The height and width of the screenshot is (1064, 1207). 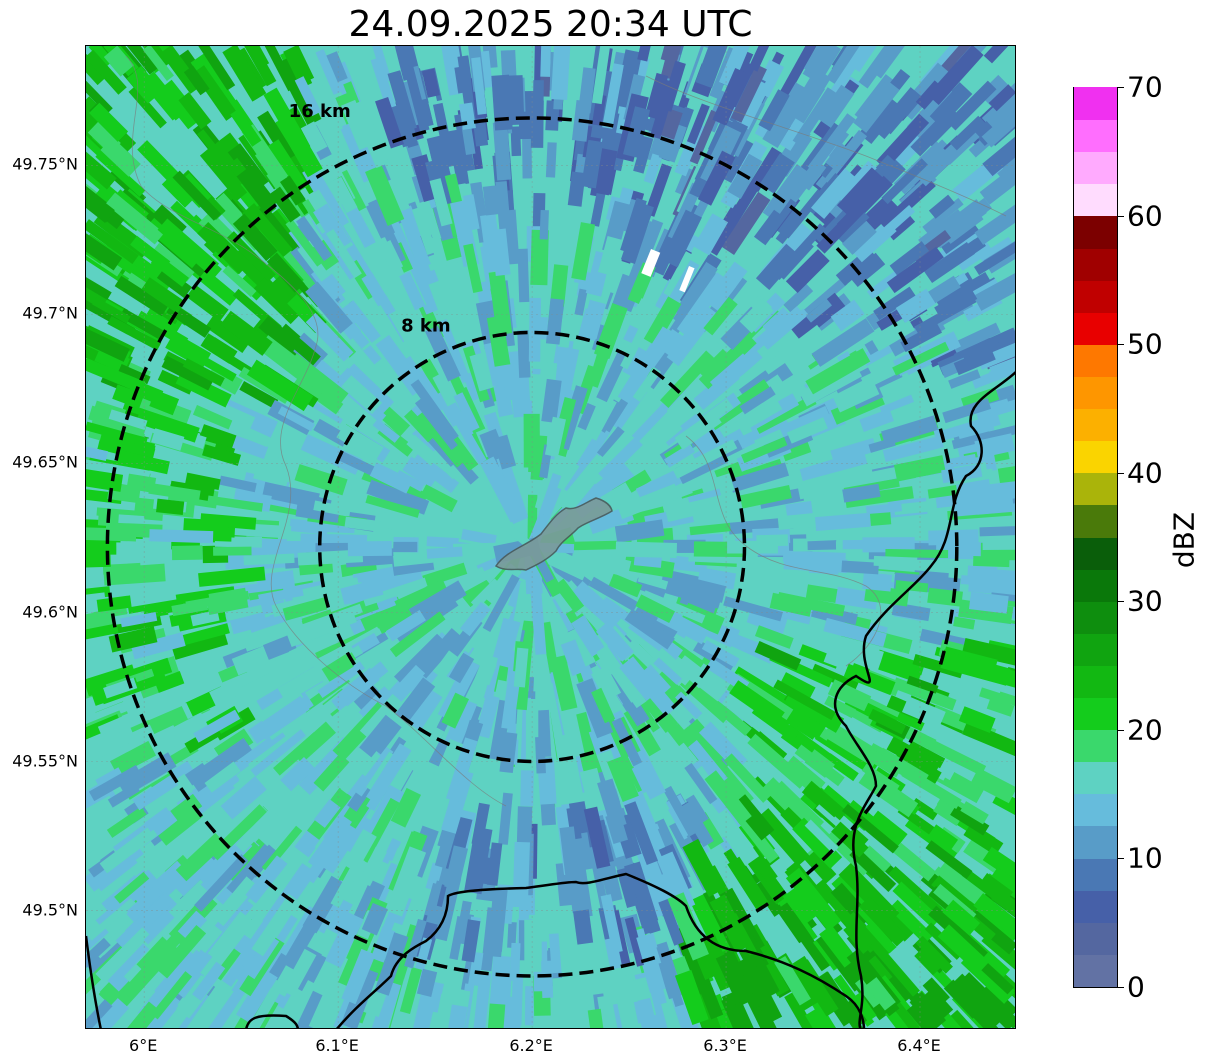 What do you see at coordinates (426, 325) in the screenshot?
I see `range-ring-label: 8 km` at bounding box center [426, 325].